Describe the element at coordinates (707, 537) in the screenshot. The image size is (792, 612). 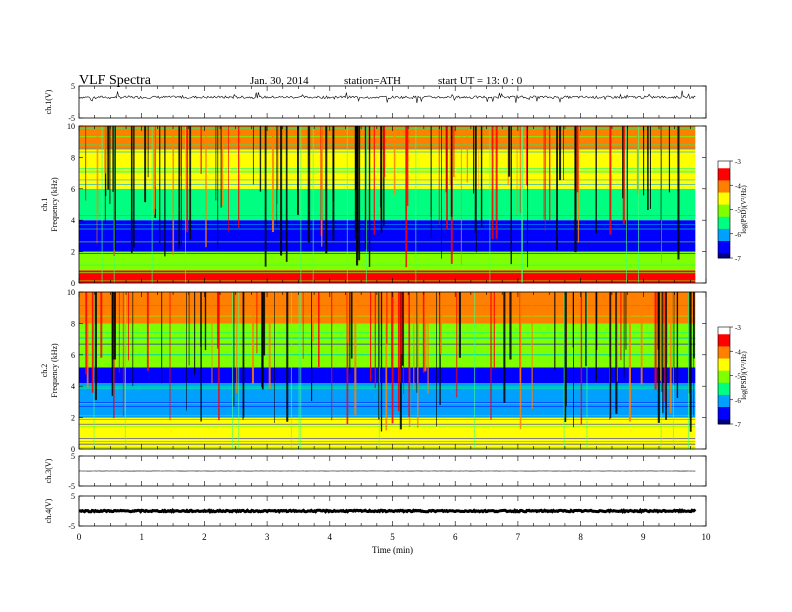
I see `x-tick-label: 10` at that location.